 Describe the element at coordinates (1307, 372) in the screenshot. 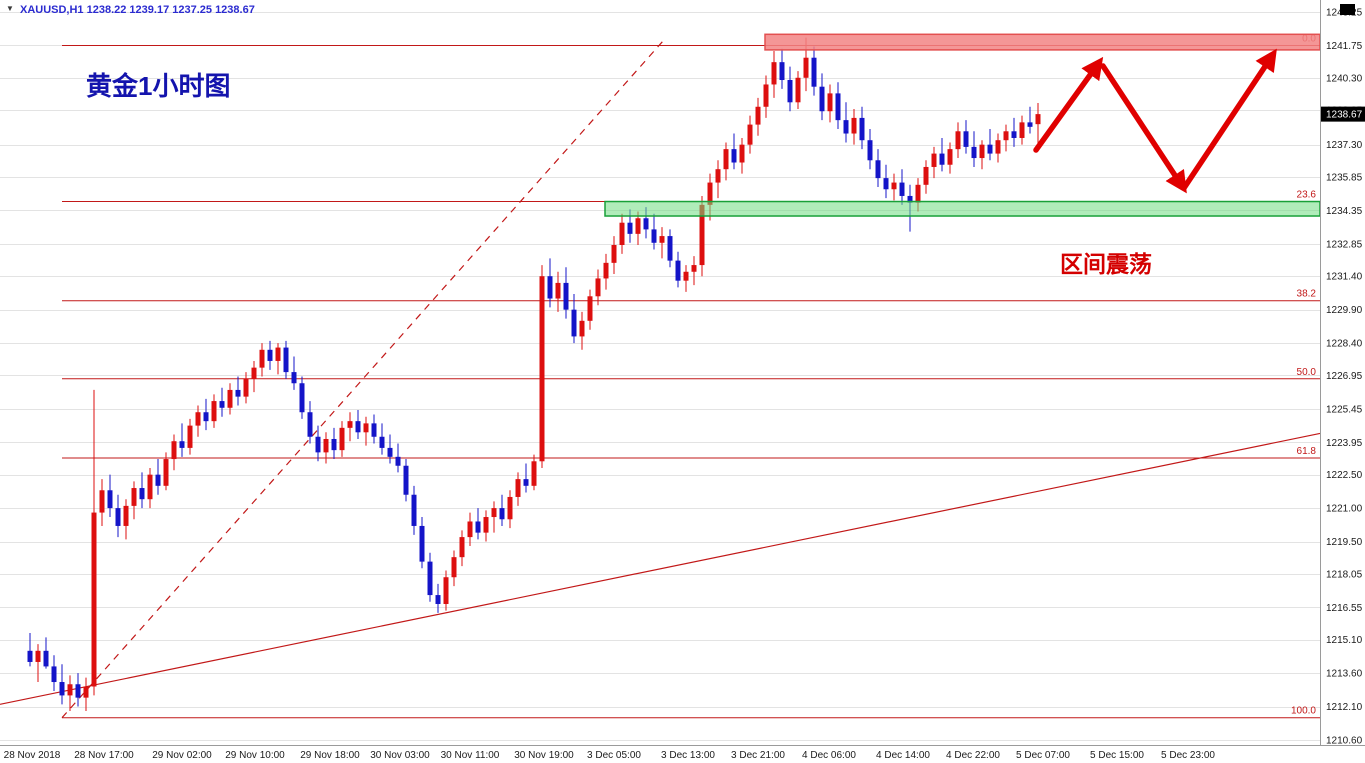

I see `fib-label-50.0: 50.0` at that location.